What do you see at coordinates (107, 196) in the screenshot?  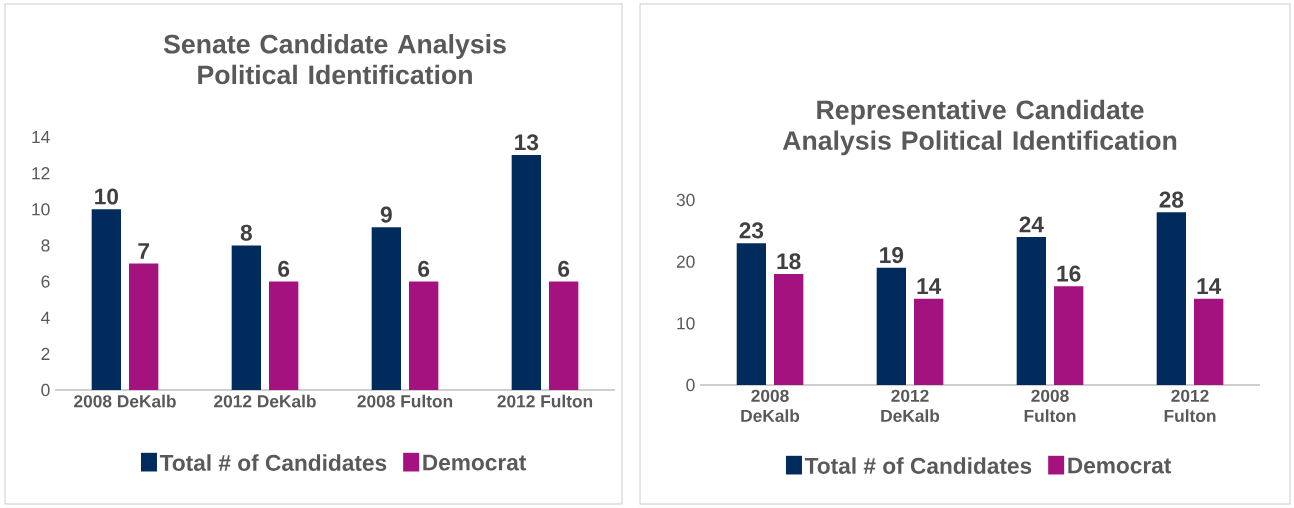 I see `data-label: 10` at bounding box center [107, 196].